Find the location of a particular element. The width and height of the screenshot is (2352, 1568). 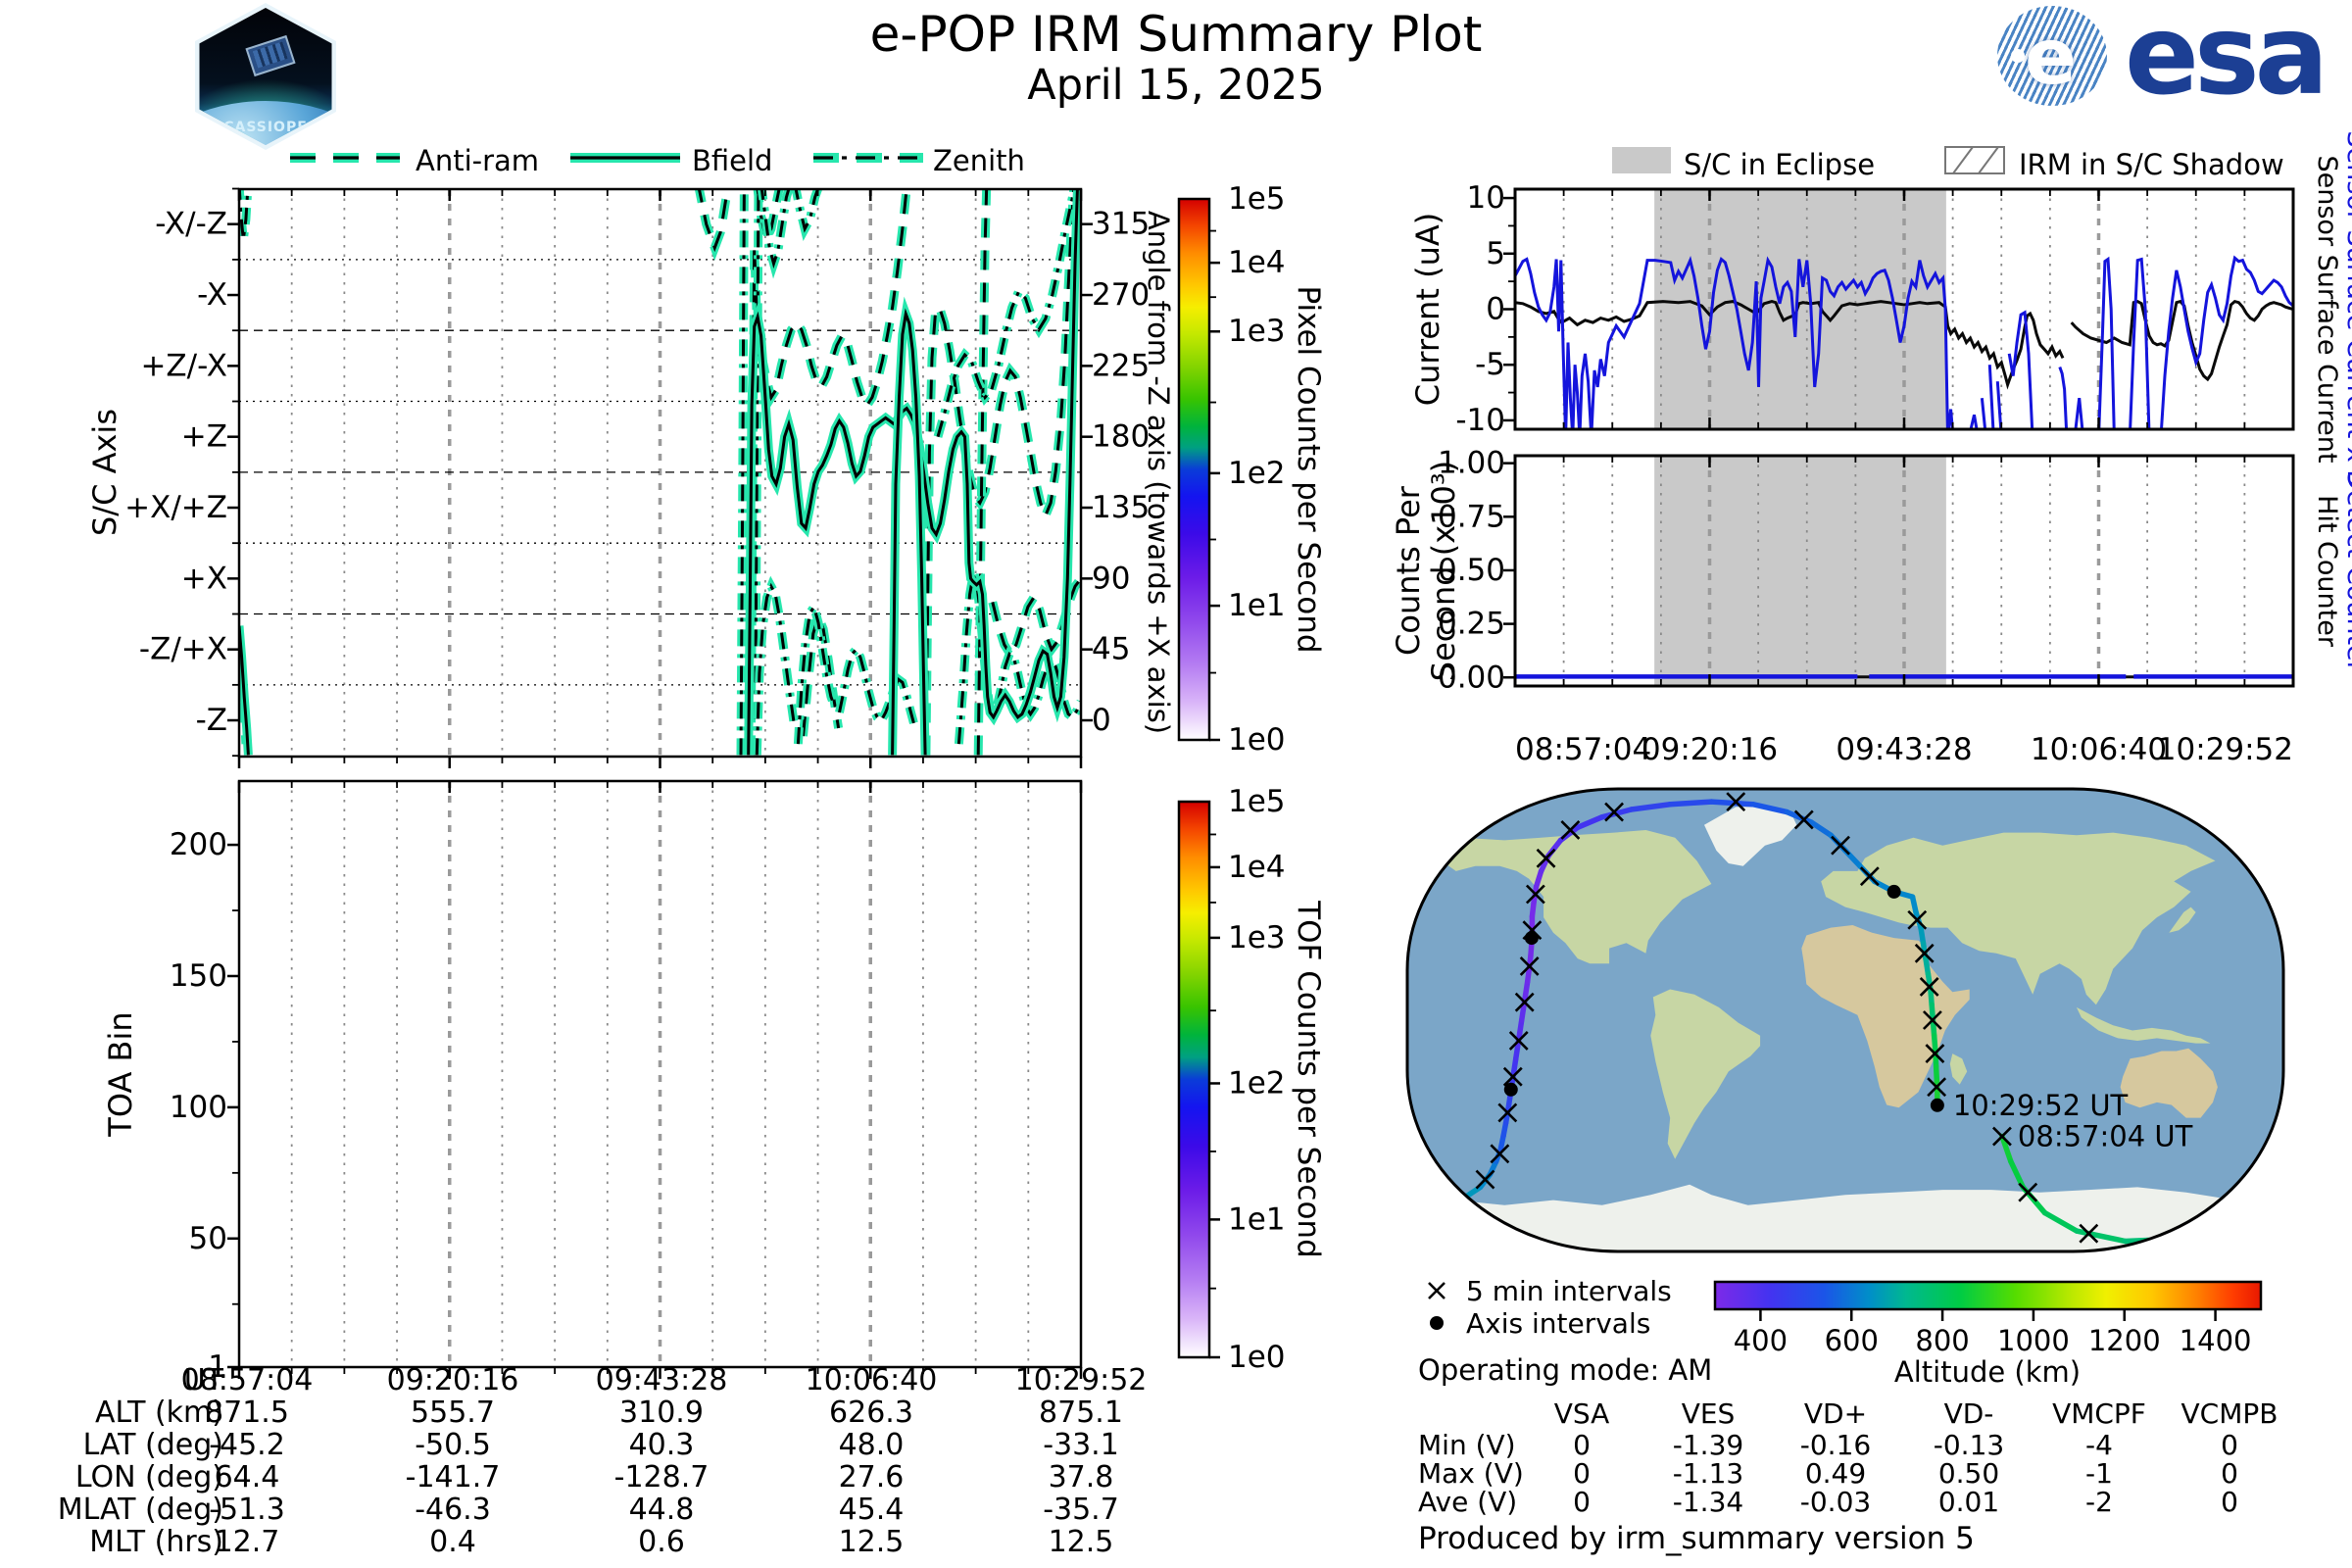

cassiope-label: CASSIOPE is located at coordinates (265, 127).